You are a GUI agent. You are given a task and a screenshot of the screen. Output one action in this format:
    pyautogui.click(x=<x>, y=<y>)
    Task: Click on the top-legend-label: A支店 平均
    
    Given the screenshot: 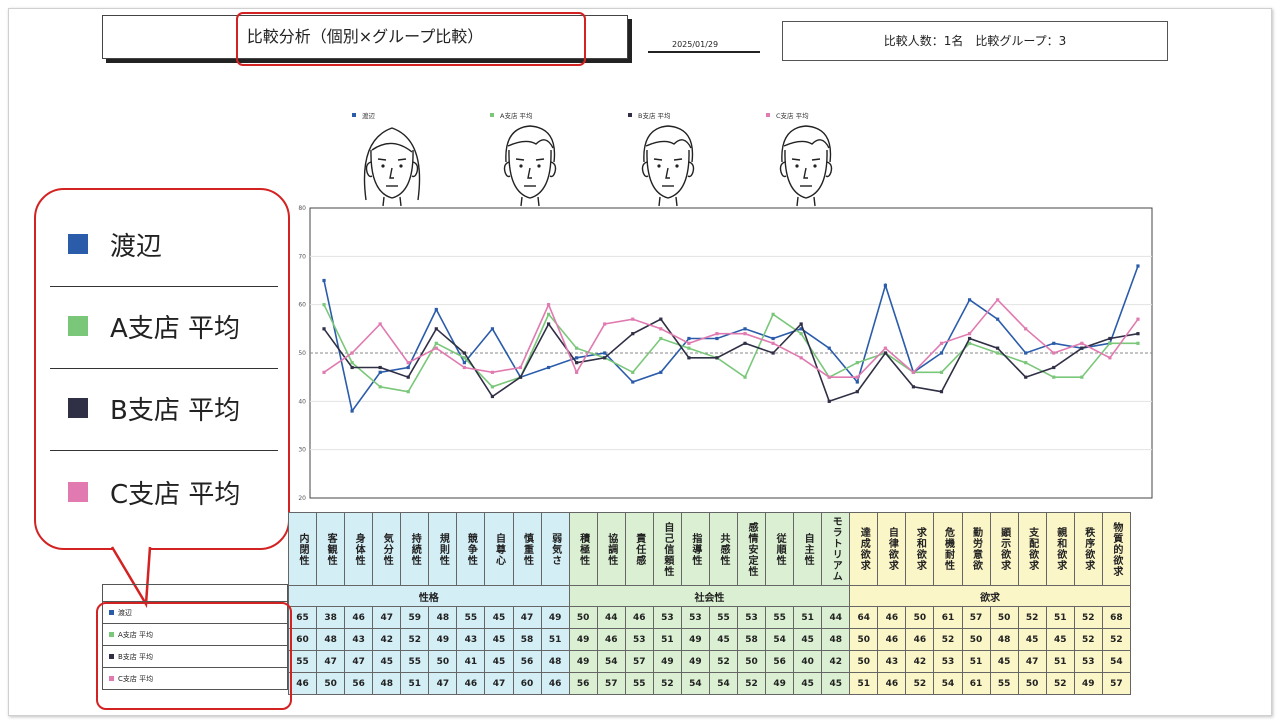 What is the action you would take?
    pyautogui.click(x=516, y=115)
    